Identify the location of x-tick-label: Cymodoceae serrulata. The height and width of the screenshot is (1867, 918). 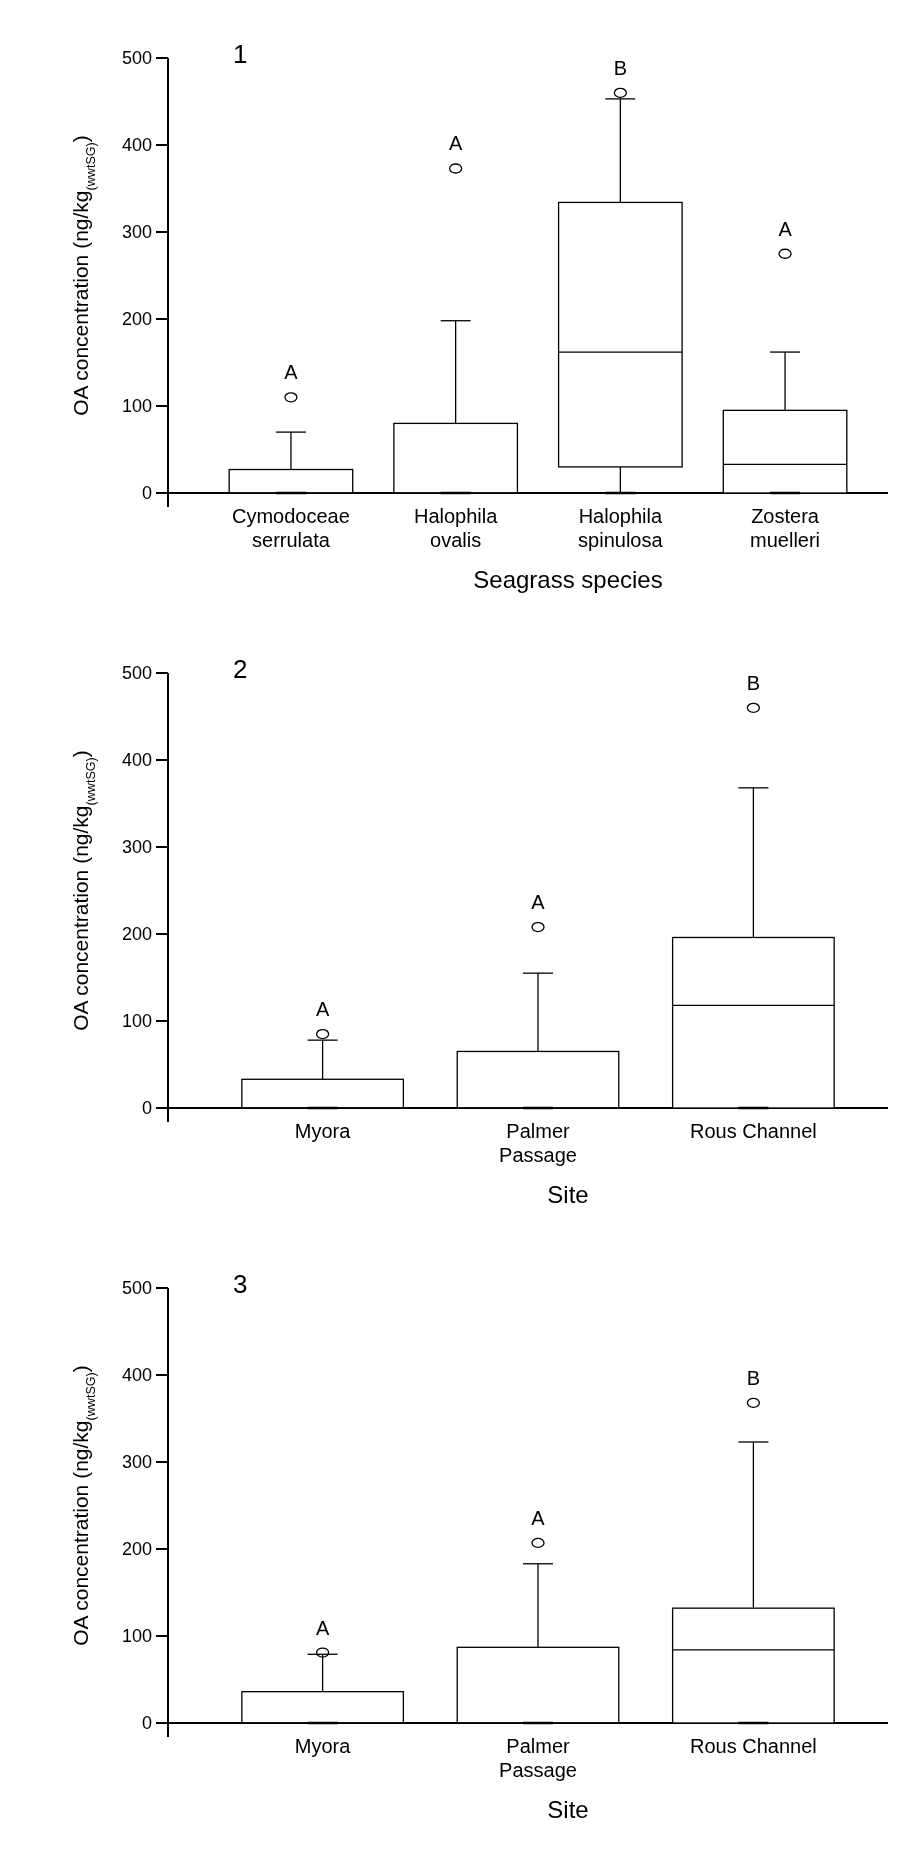
(291, 528).